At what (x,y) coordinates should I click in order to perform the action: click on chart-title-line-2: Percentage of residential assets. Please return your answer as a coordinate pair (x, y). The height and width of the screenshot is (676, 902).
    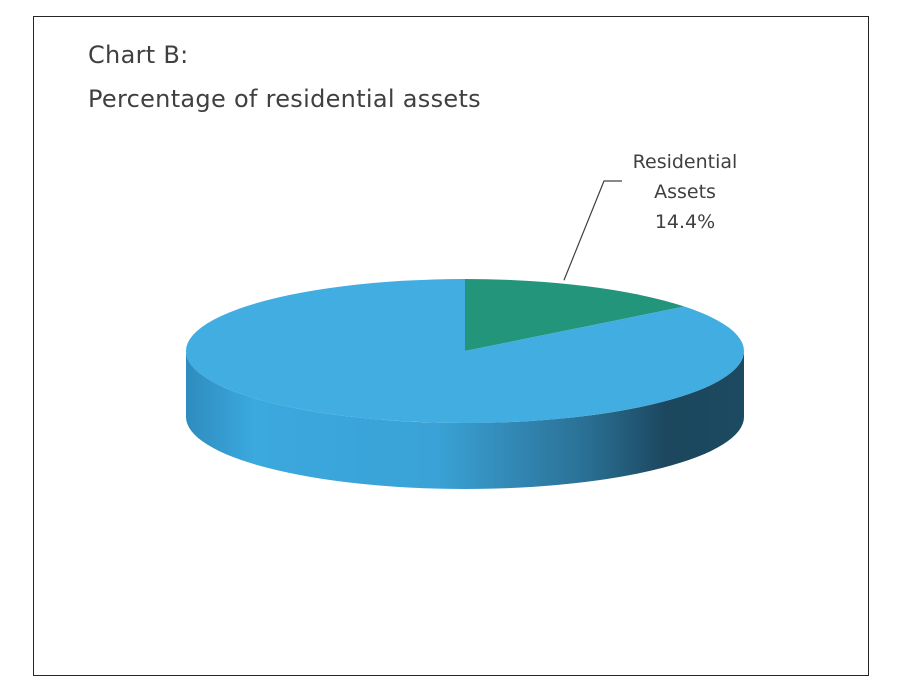
    Looking at the image, I should click on (284, 99).